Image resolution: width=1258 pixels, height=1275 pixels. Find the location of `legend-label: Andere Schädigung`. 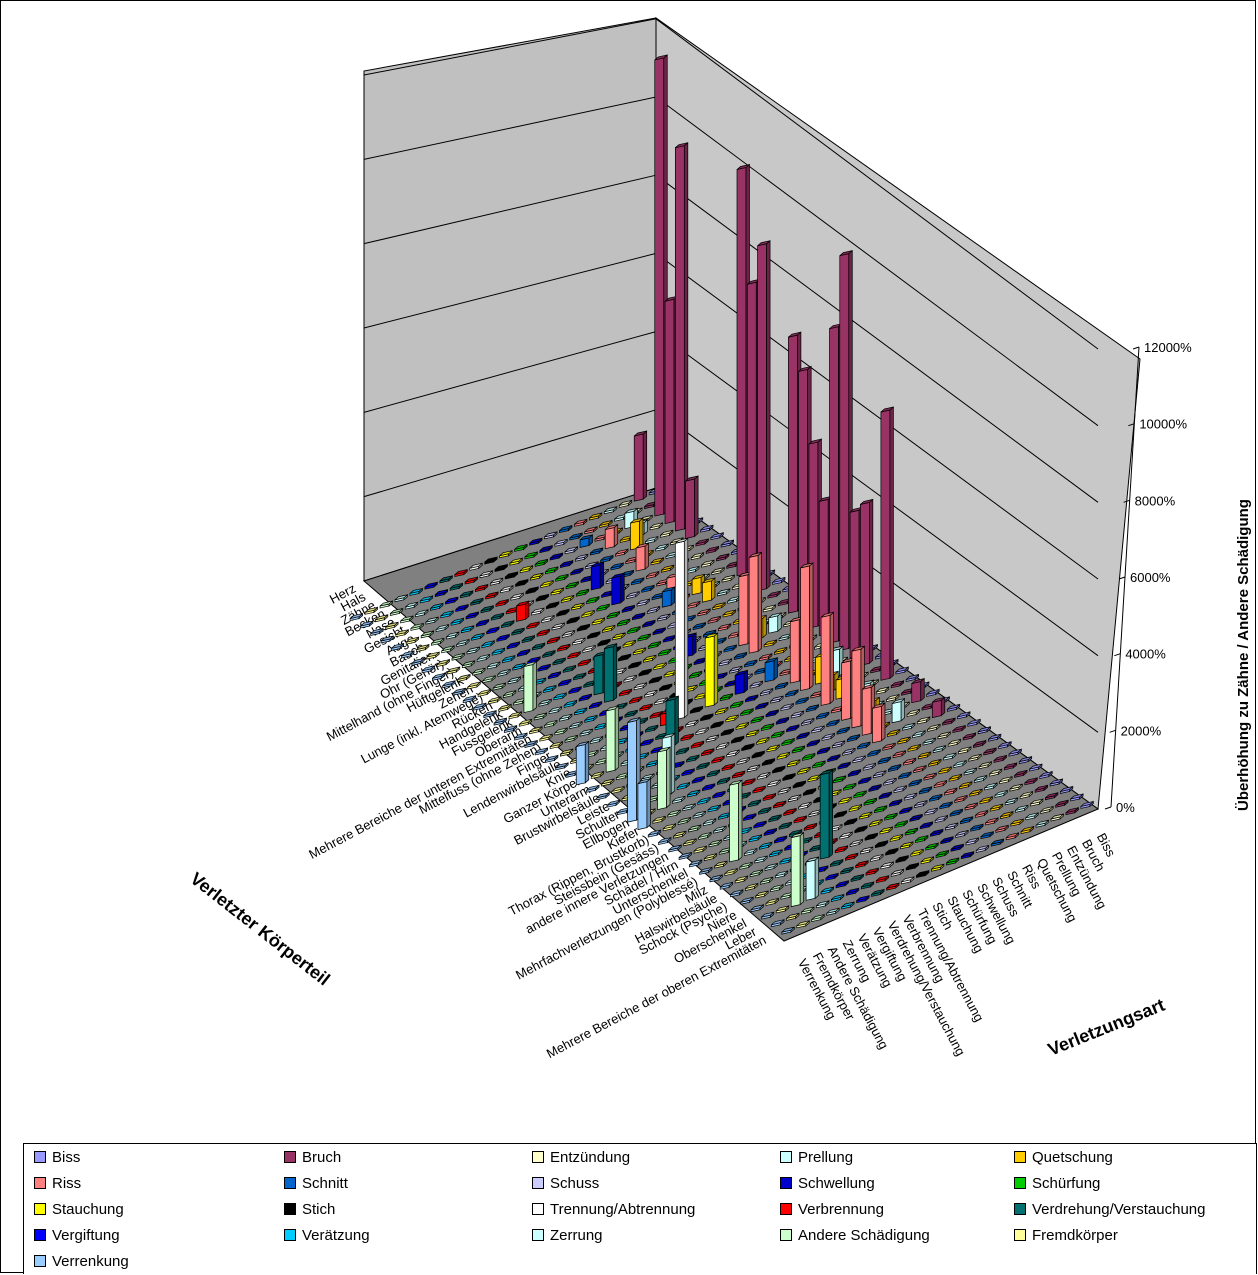

legend-label: Andere Schädigung is located at coordinates (864, 1235).